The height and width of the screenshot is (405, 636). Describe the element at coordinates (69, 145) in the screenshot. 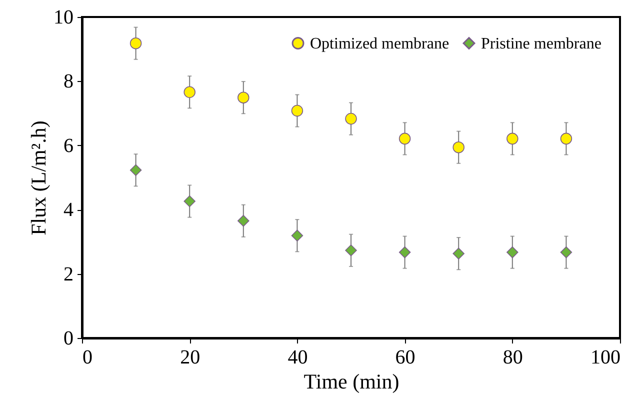

I see `y-tick-label: 6` at that location.